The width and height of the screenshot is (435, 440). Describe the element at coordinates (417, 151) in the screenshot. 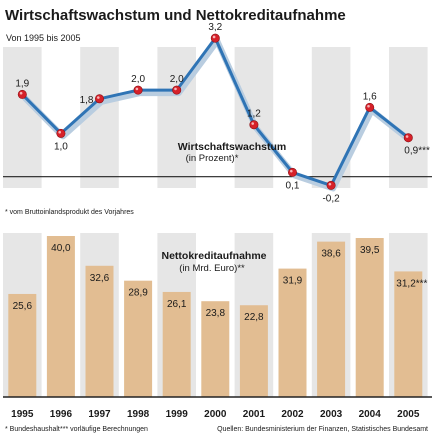

I see `growth-value-label: 0,9***` at that location.